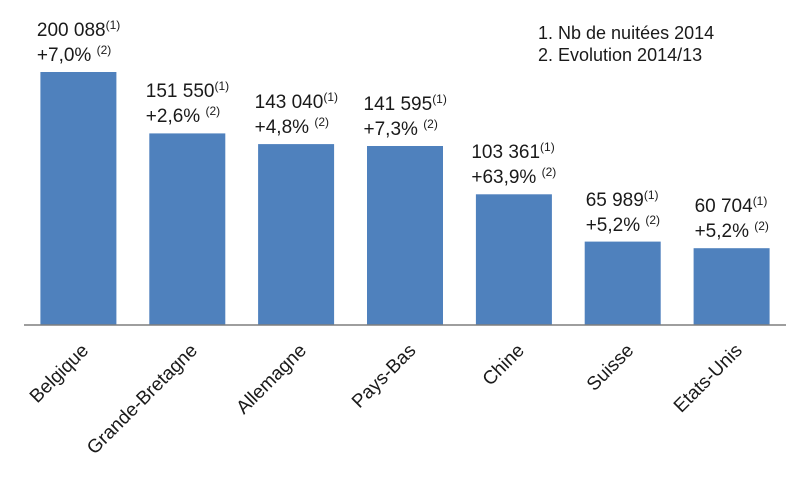 The height and width of the screenshot is (479, 798). What do you see at coordinates (78, 198) in the screenshot?
I see `bar-belgique` at bounding box center [78, 198].